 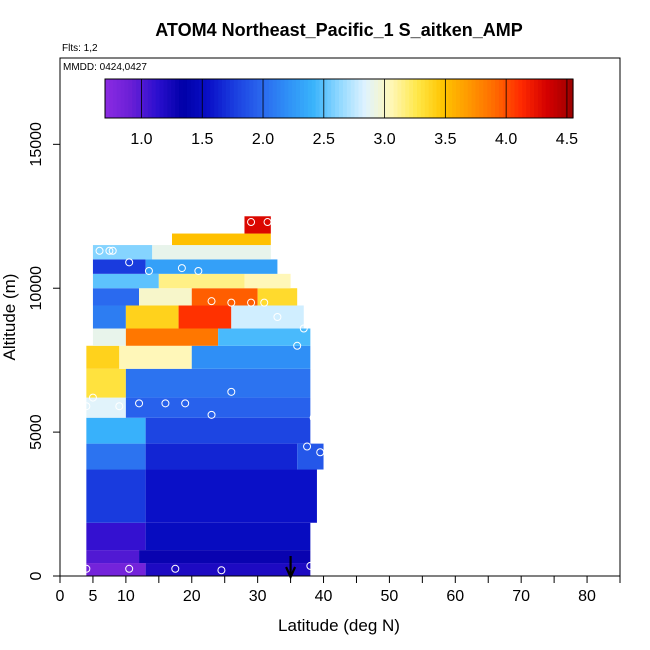 I want to click on colorbar: 1.0 1.5 2.0 2.5 3.0 3.5 4.0 4.5, so click(x=341, y=113).